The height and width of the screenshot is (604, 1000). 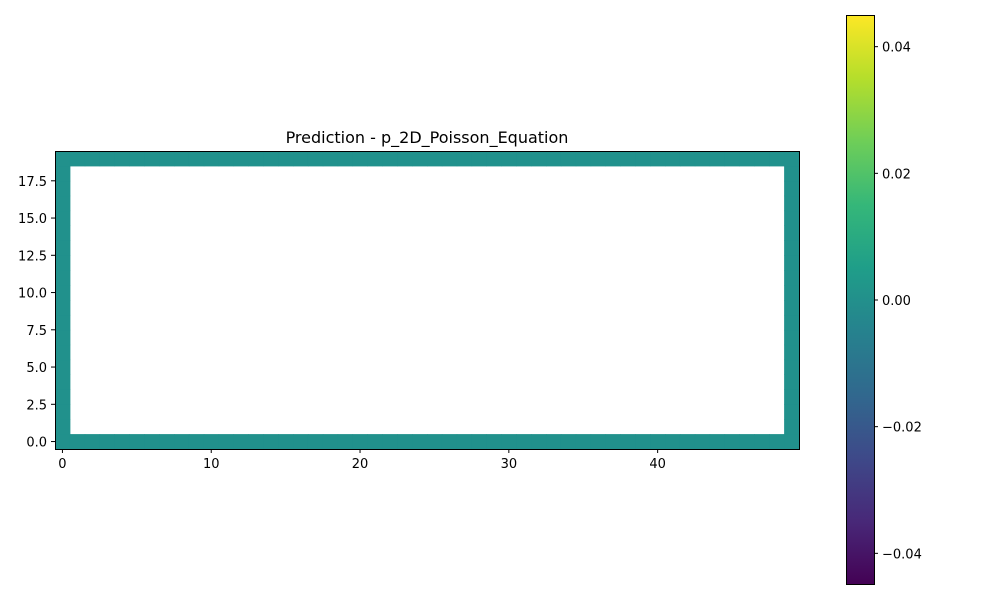 What do you see at coordinates (211, 464) in the screenshot?
I see `x-tick-label: 10` at bounding box center [211, 464].